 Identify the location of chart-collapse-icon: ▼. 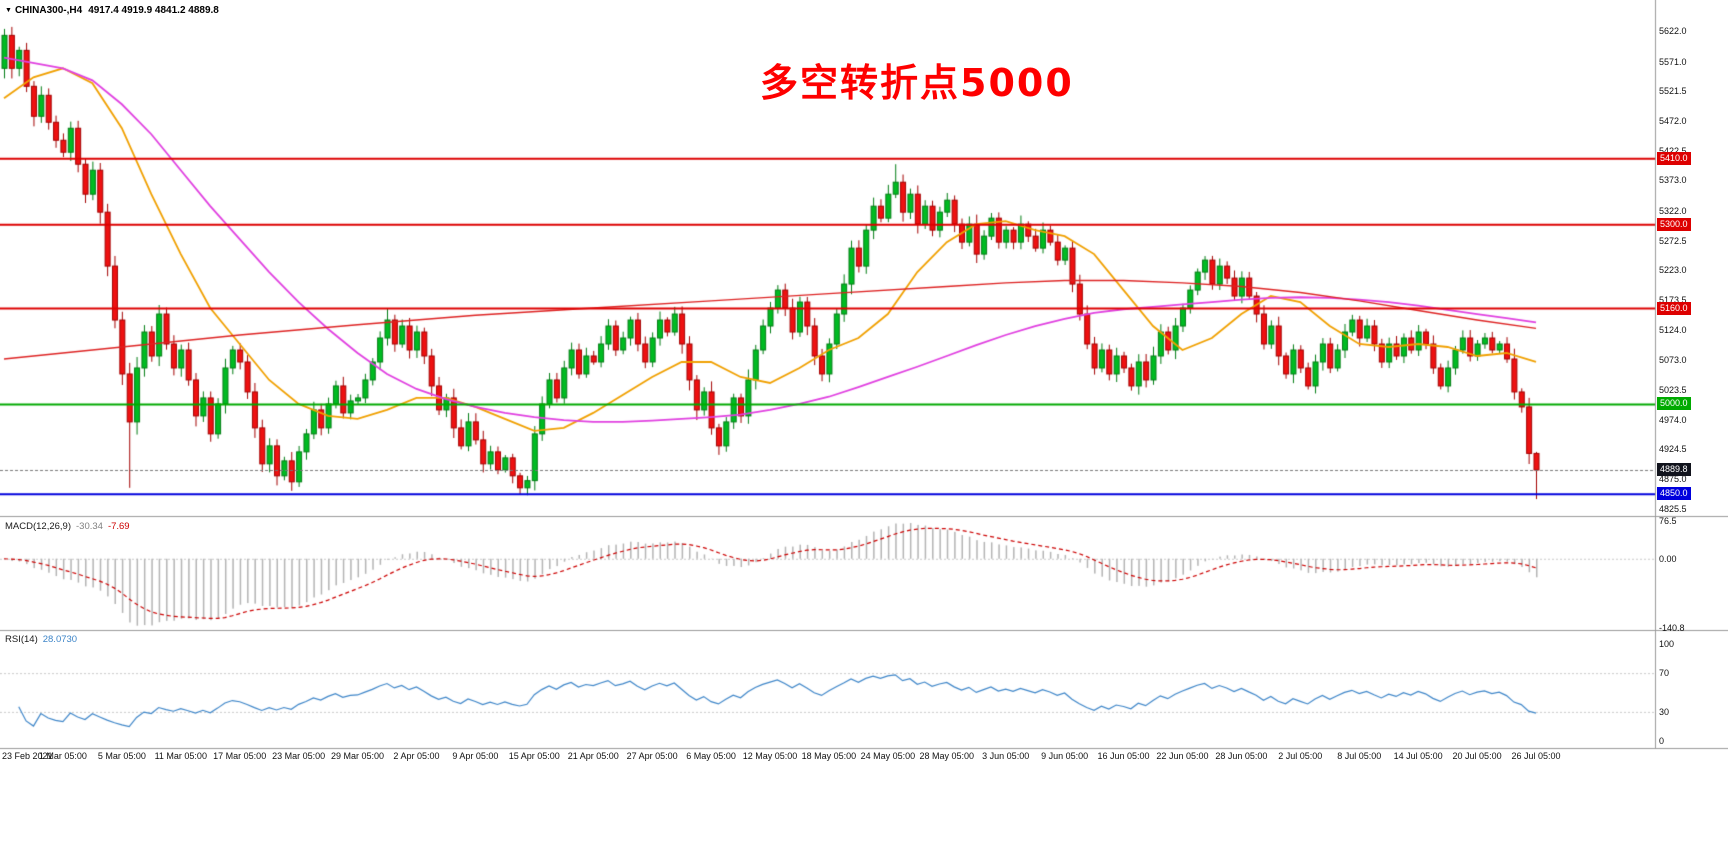
(8, 10).